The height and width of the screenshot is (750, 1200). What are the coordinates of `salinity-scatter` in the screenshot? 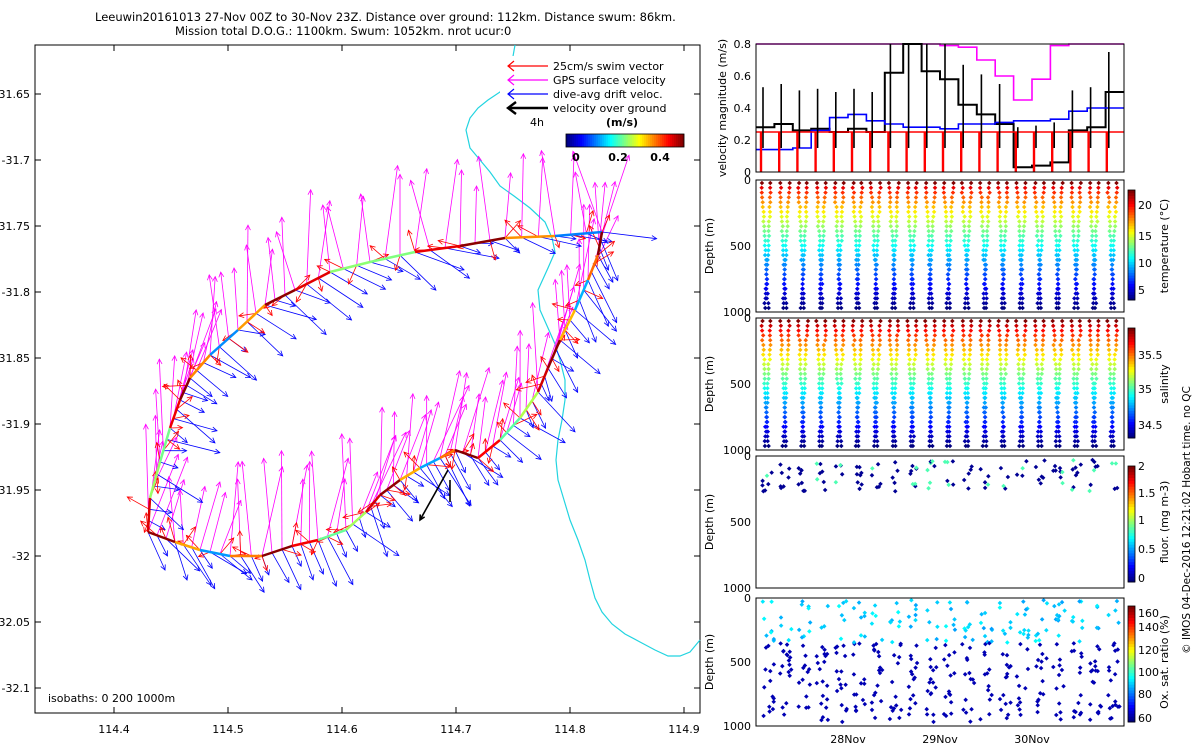 It's located at (939, 383).